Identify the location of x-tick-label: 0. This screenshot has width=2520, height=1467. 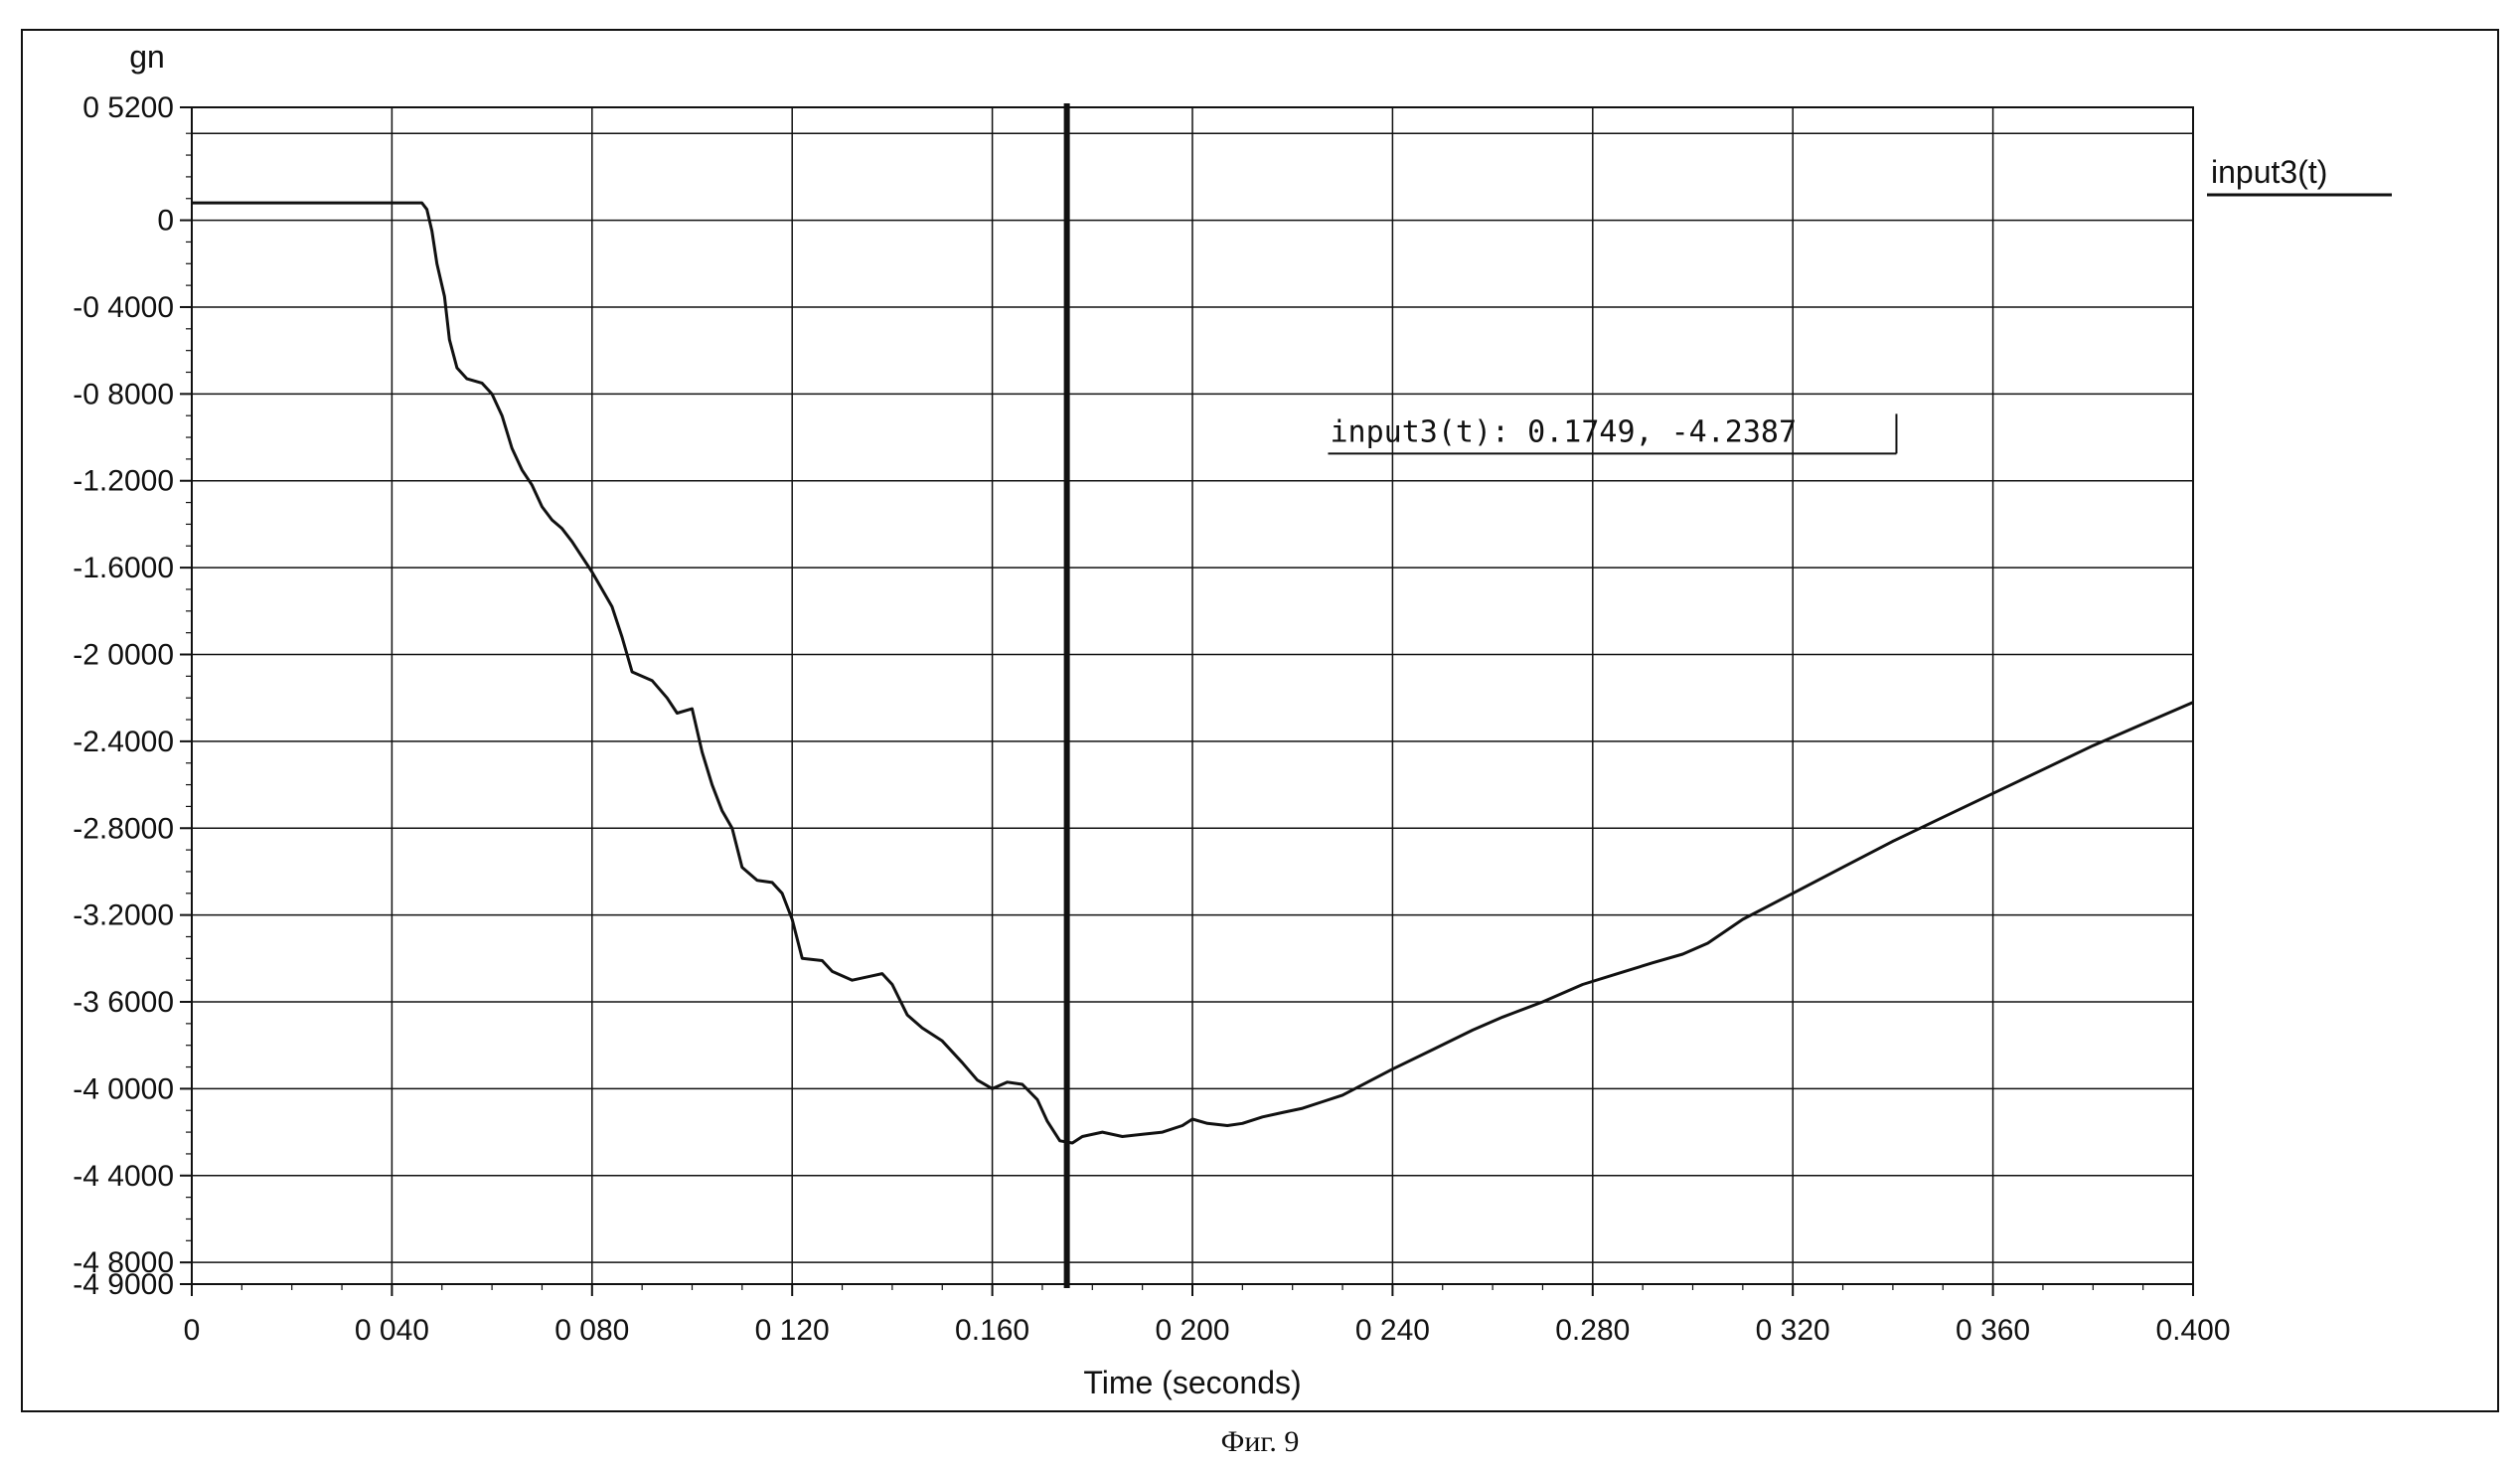
(192, 1330).